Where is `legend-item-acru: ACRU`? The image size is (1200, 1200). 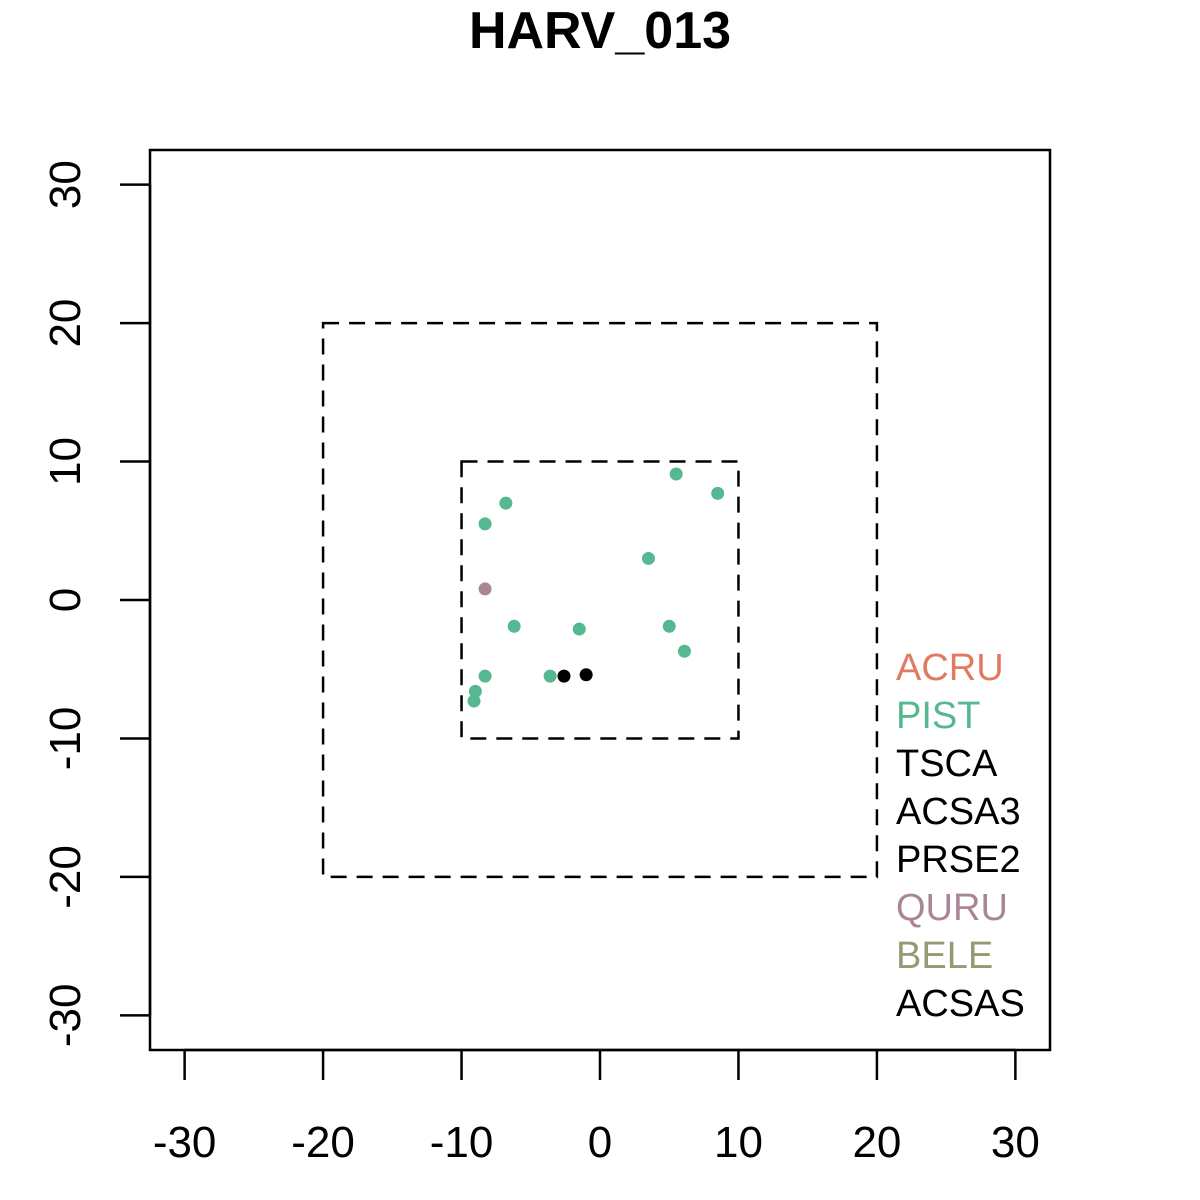 legend-item-acru: ACRU is located at coordinates (950, 668).